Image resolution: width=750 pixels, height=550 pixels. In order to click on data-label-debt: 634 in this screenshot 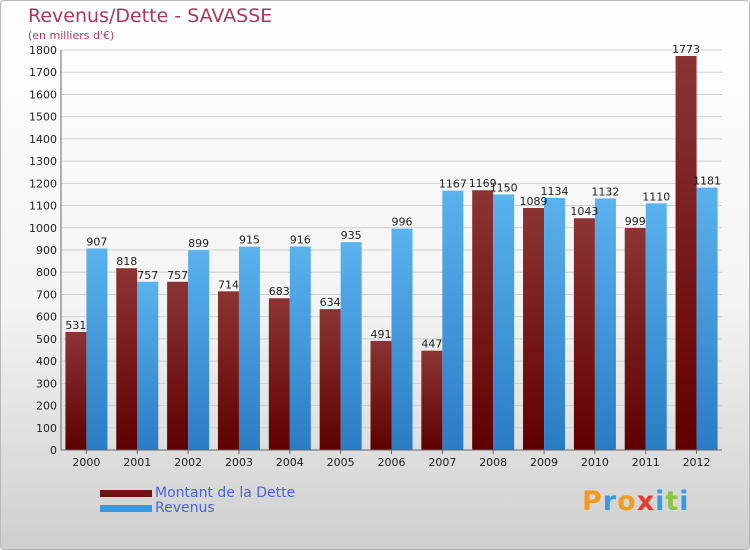, I will do `click(330, 302)`.